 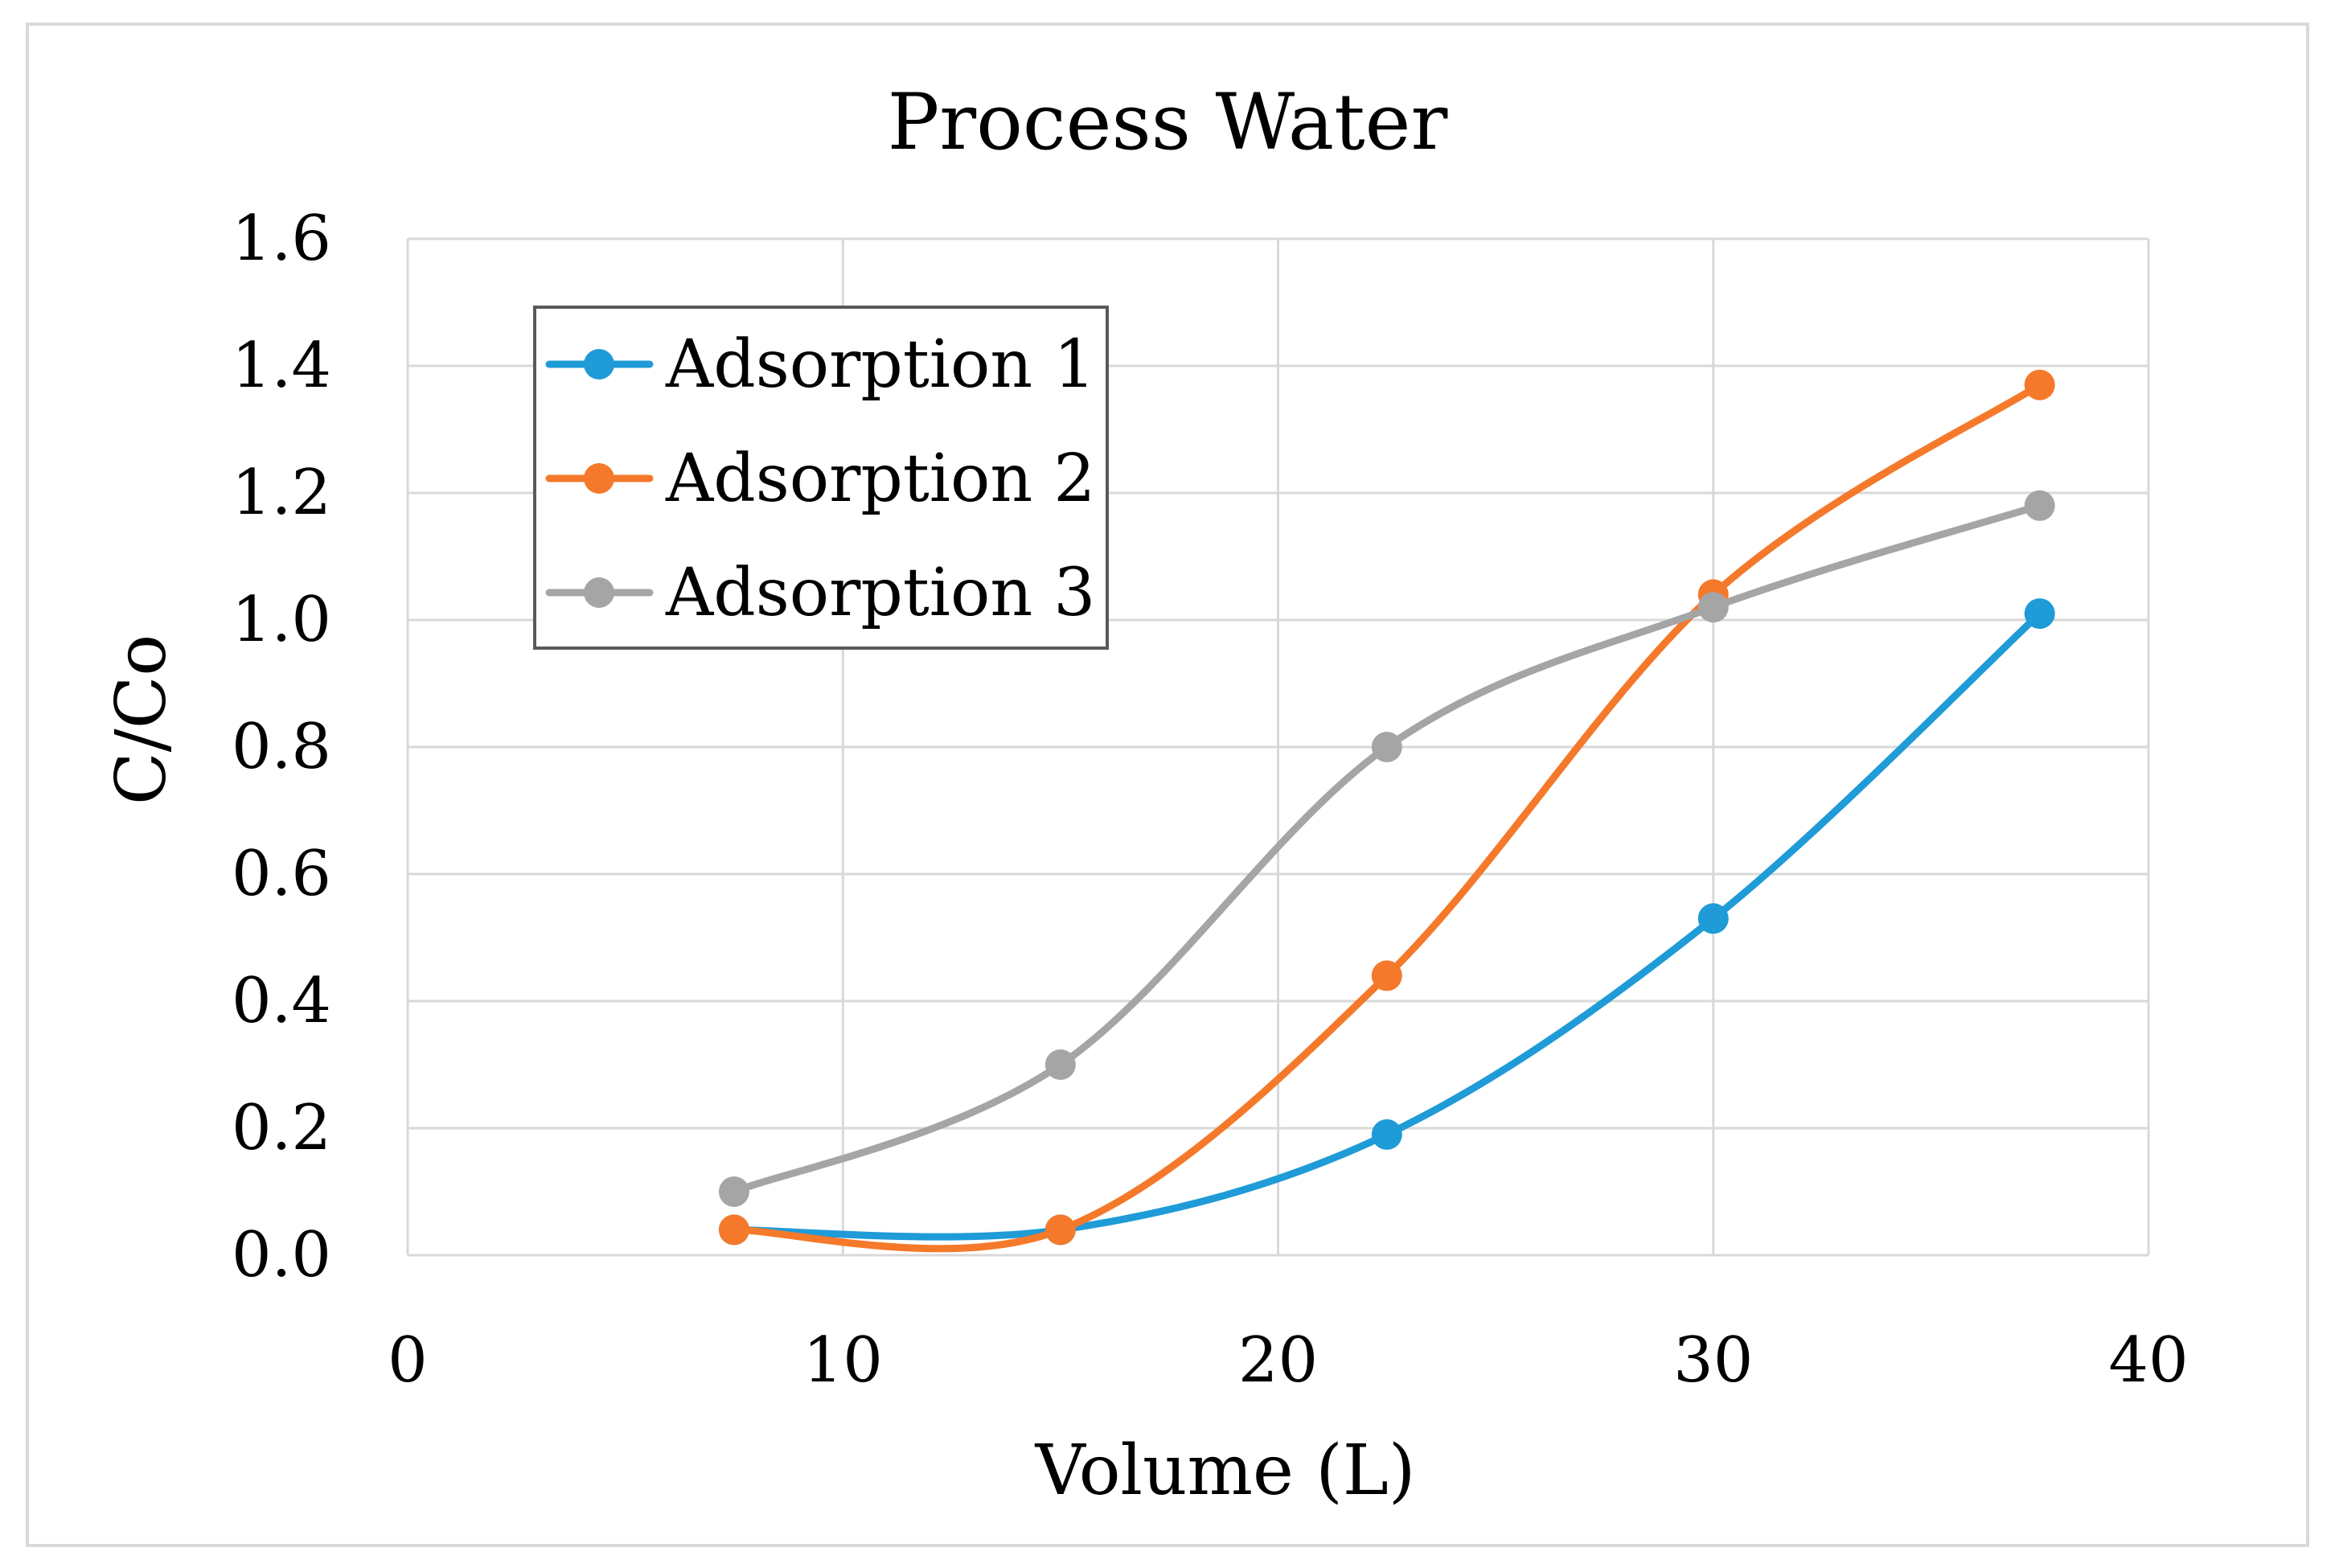 What do you see at coordinates (1168, 122) in the screenshot?
I see `chart-title: Process Water` at bounding box center [1168, 122].